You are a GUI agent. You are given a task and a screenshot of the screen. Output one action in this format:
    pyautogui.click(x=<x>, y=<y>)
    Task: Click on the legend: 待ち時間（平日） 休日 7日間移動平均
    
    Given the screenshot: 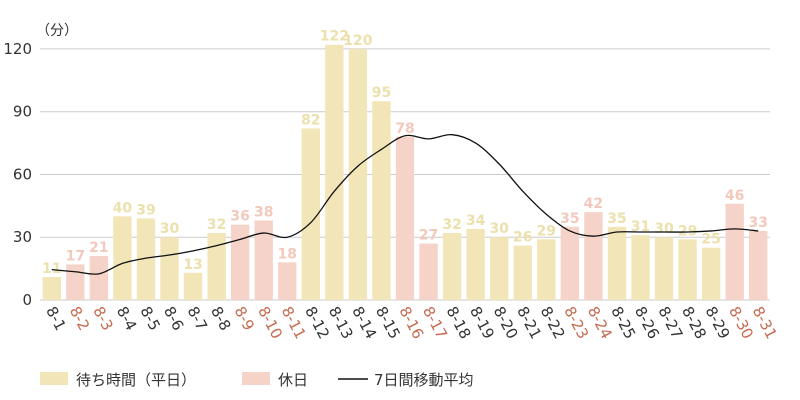 What is the action you would take?
    pyautogui.click(x=257, y=380)
    